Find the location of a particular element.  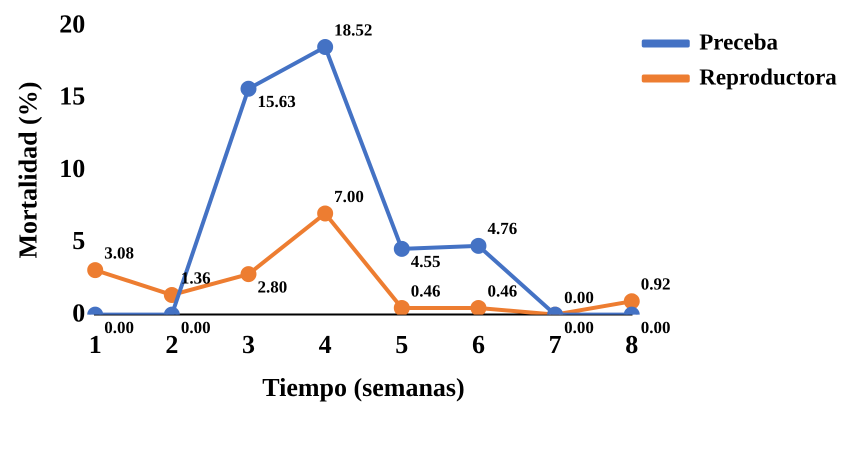

data-label: 7.00 is located at coordinates (349, 196).